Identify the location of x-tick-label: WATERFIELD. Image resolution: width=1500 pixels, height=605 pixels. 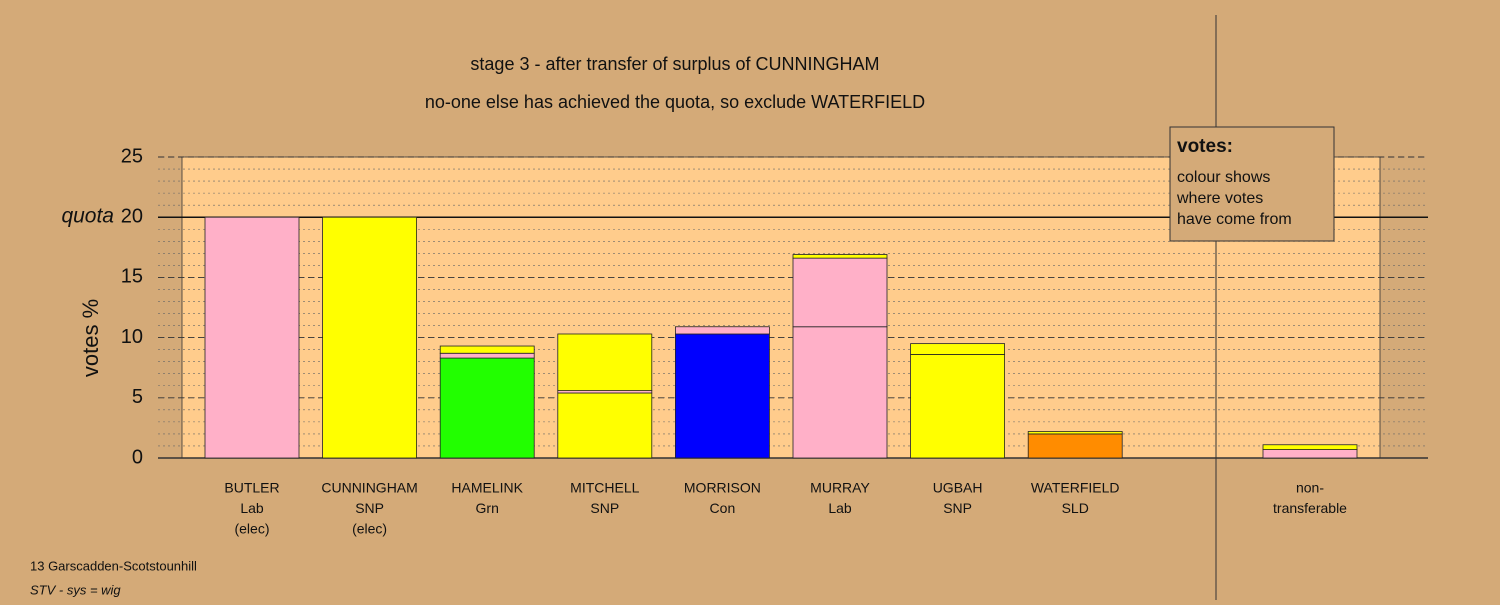
(1075, 488).